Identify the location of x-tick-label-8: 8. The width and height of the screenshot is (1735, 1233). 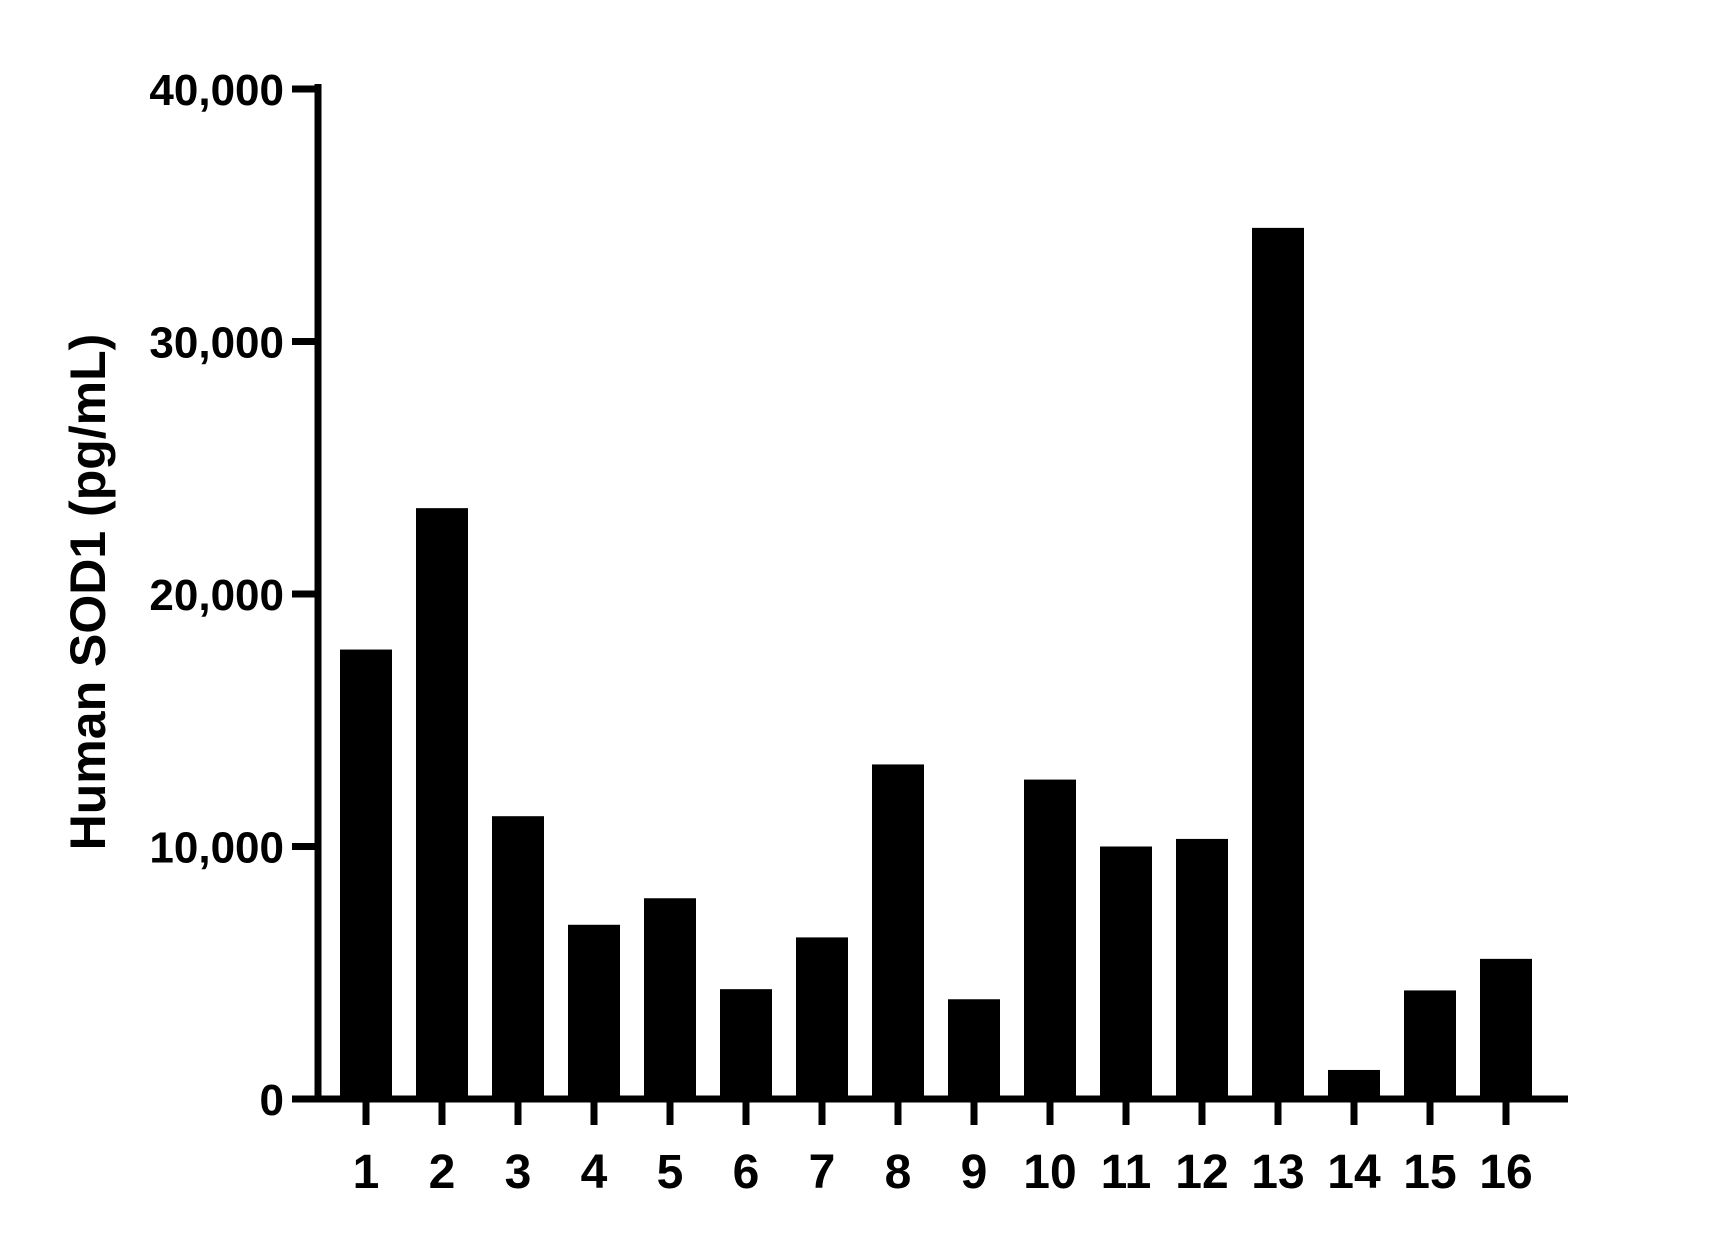
(898, 1172).